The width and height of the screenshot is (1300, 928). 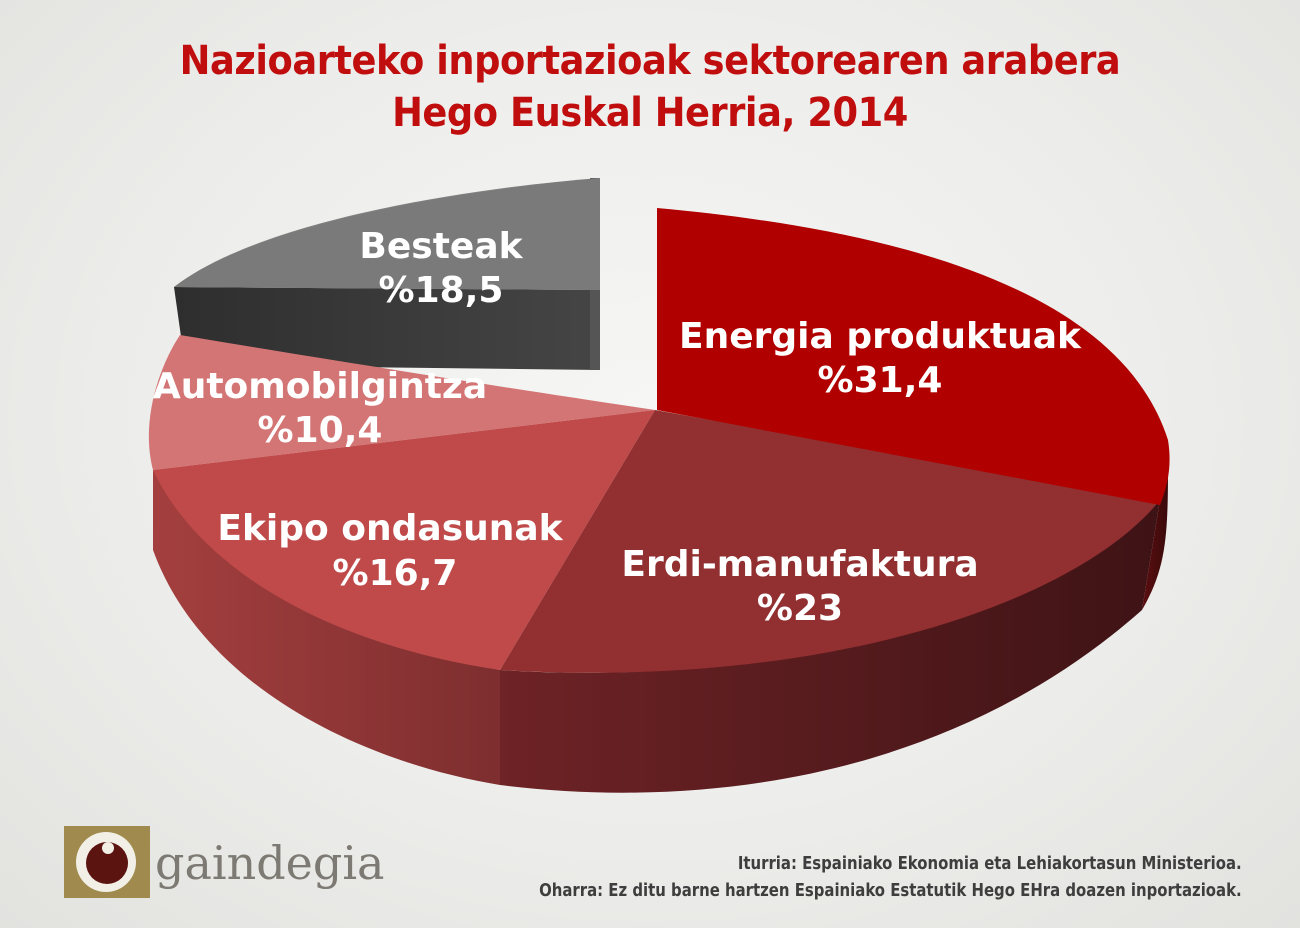 What do you see at coordinates (320, 386) in the screenshot?
I see `label-automobilgintza-name: Automobilgintza` at bounding box center [320, 386].